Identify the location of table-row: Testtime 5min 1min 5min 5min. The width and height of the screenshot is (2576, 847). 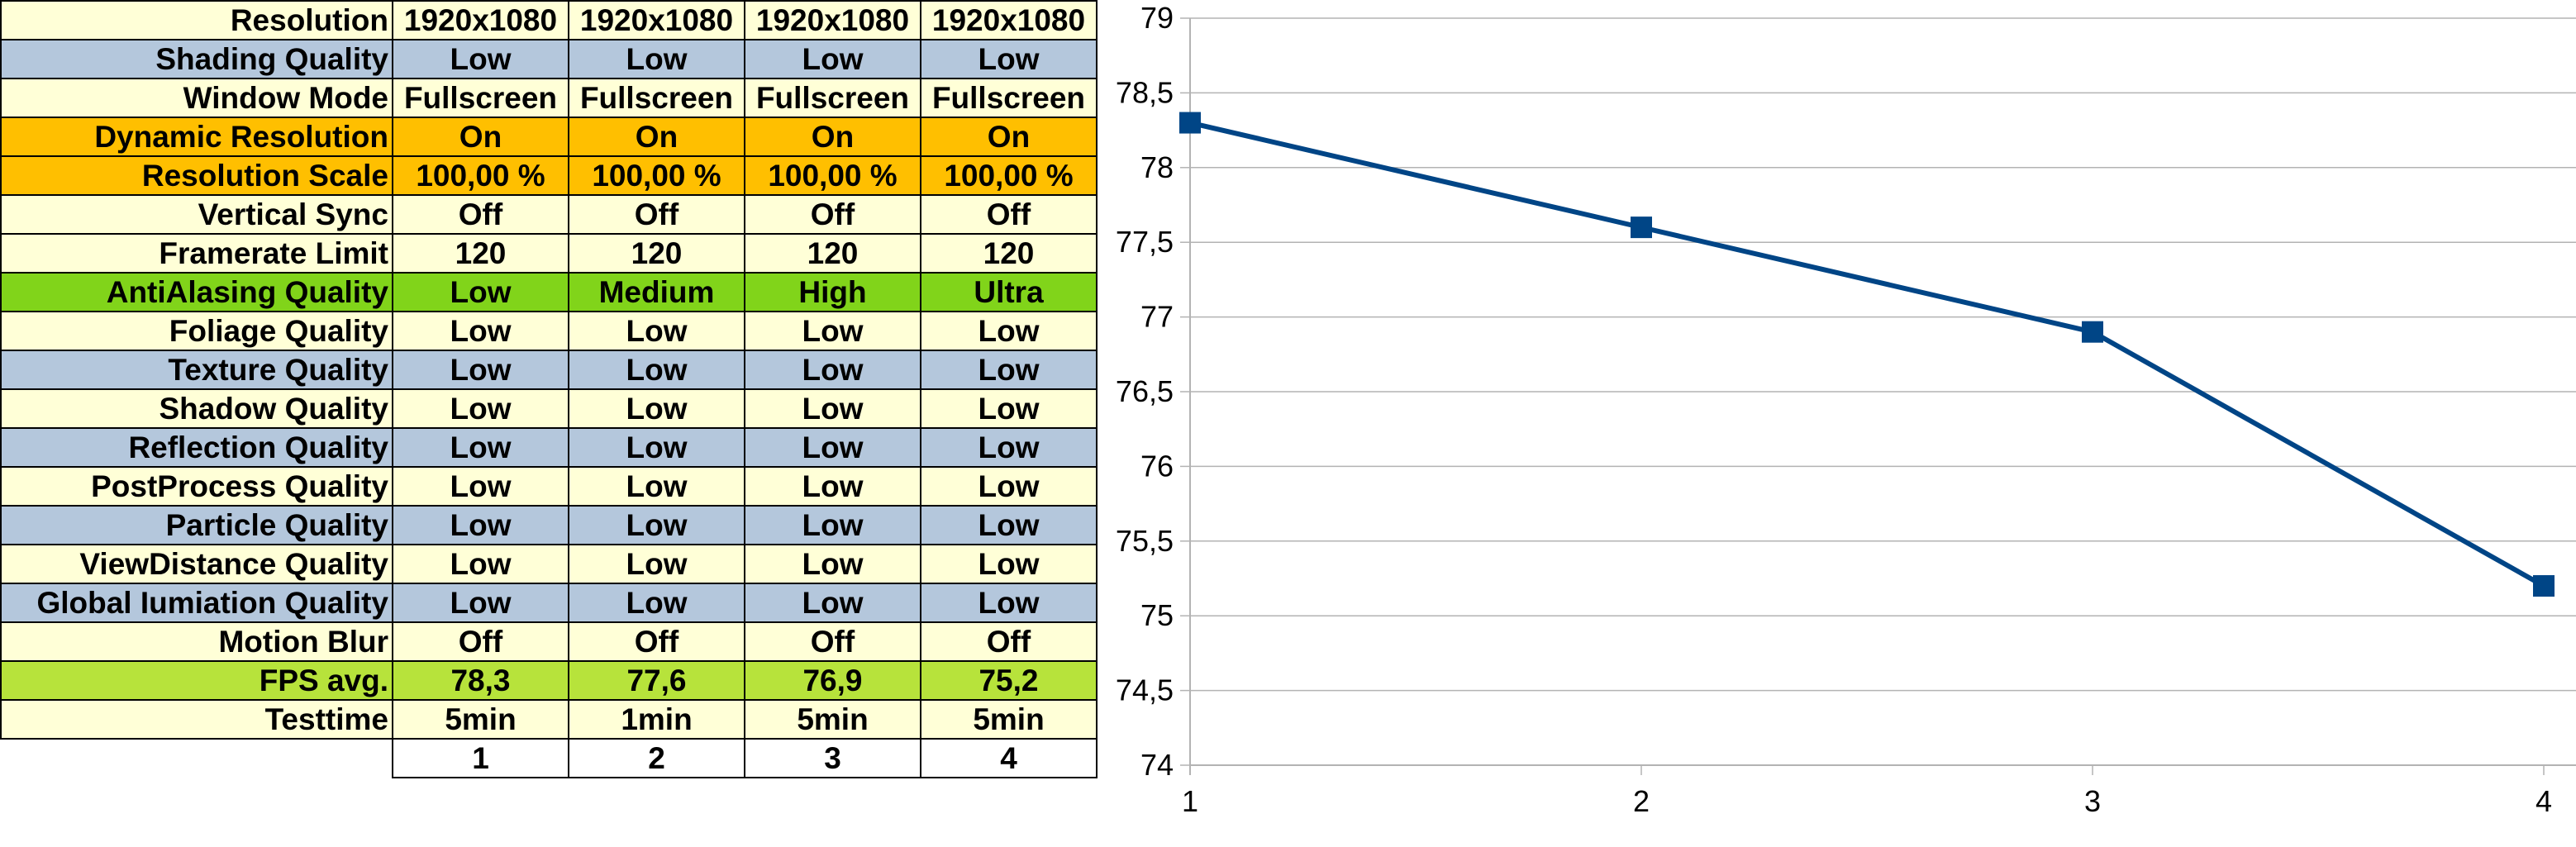
(549, 719).